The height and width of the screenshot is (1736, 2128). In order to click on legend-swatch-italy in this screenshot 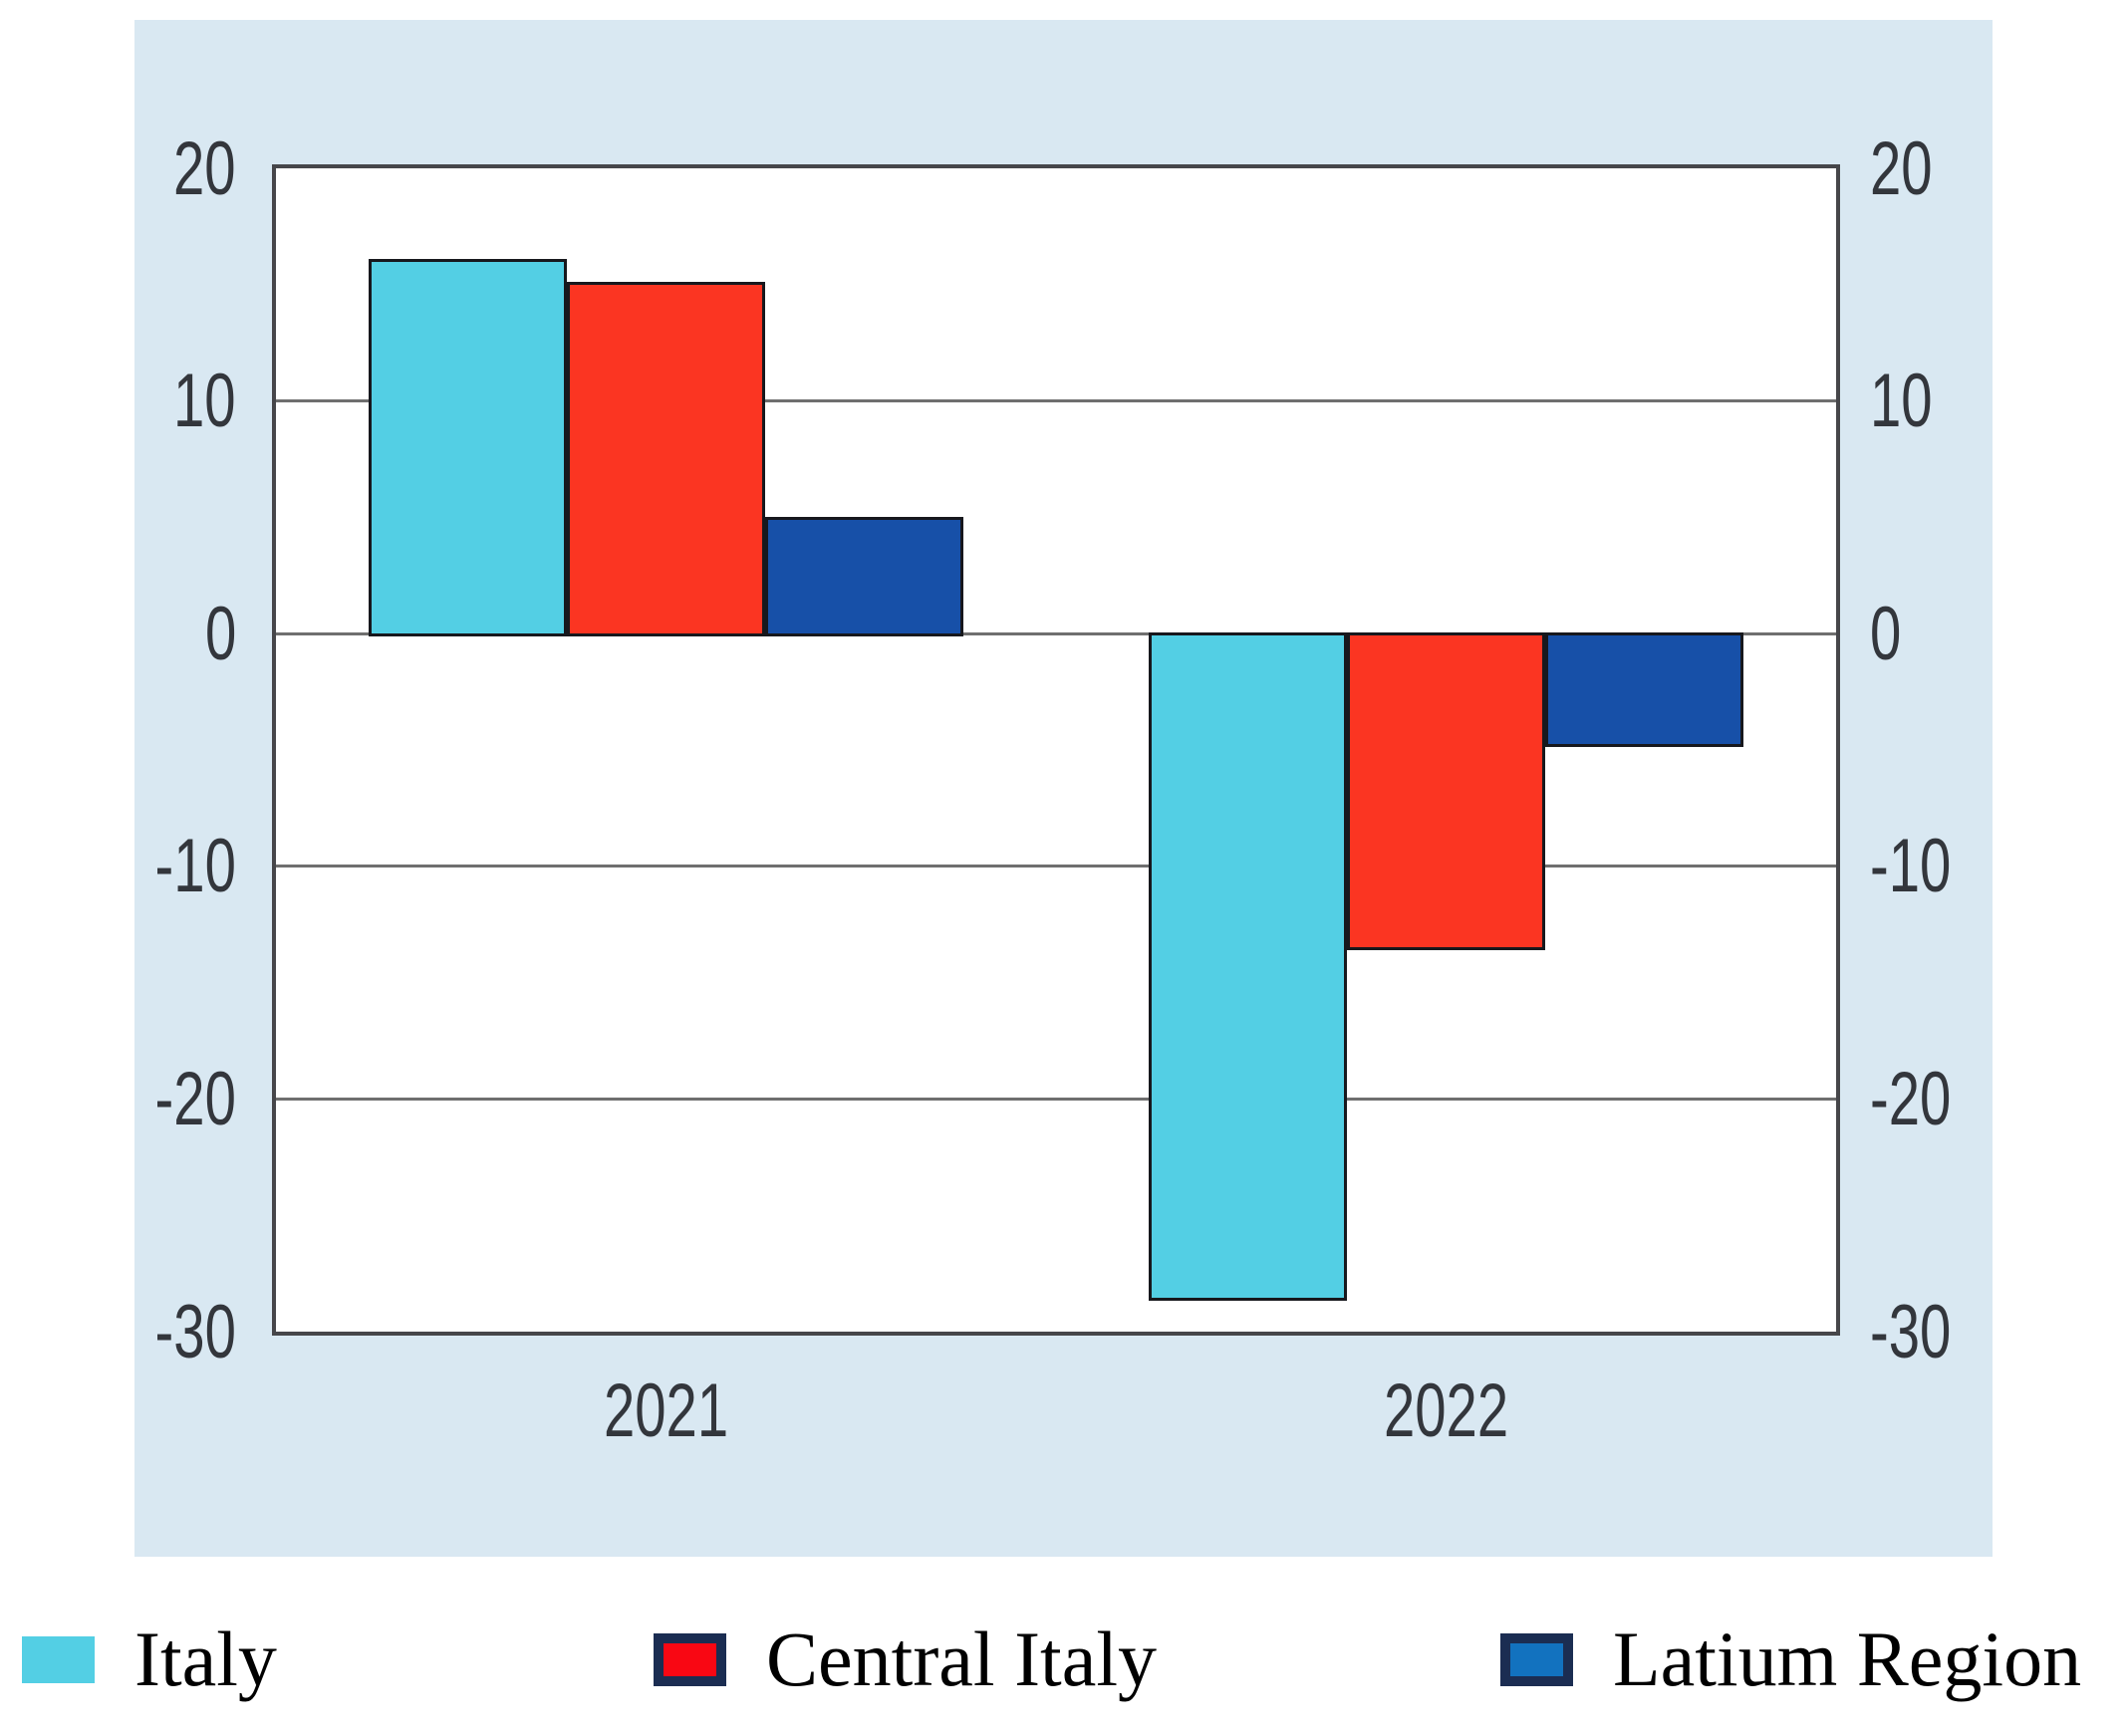, I will do `click(58, 1659)`.